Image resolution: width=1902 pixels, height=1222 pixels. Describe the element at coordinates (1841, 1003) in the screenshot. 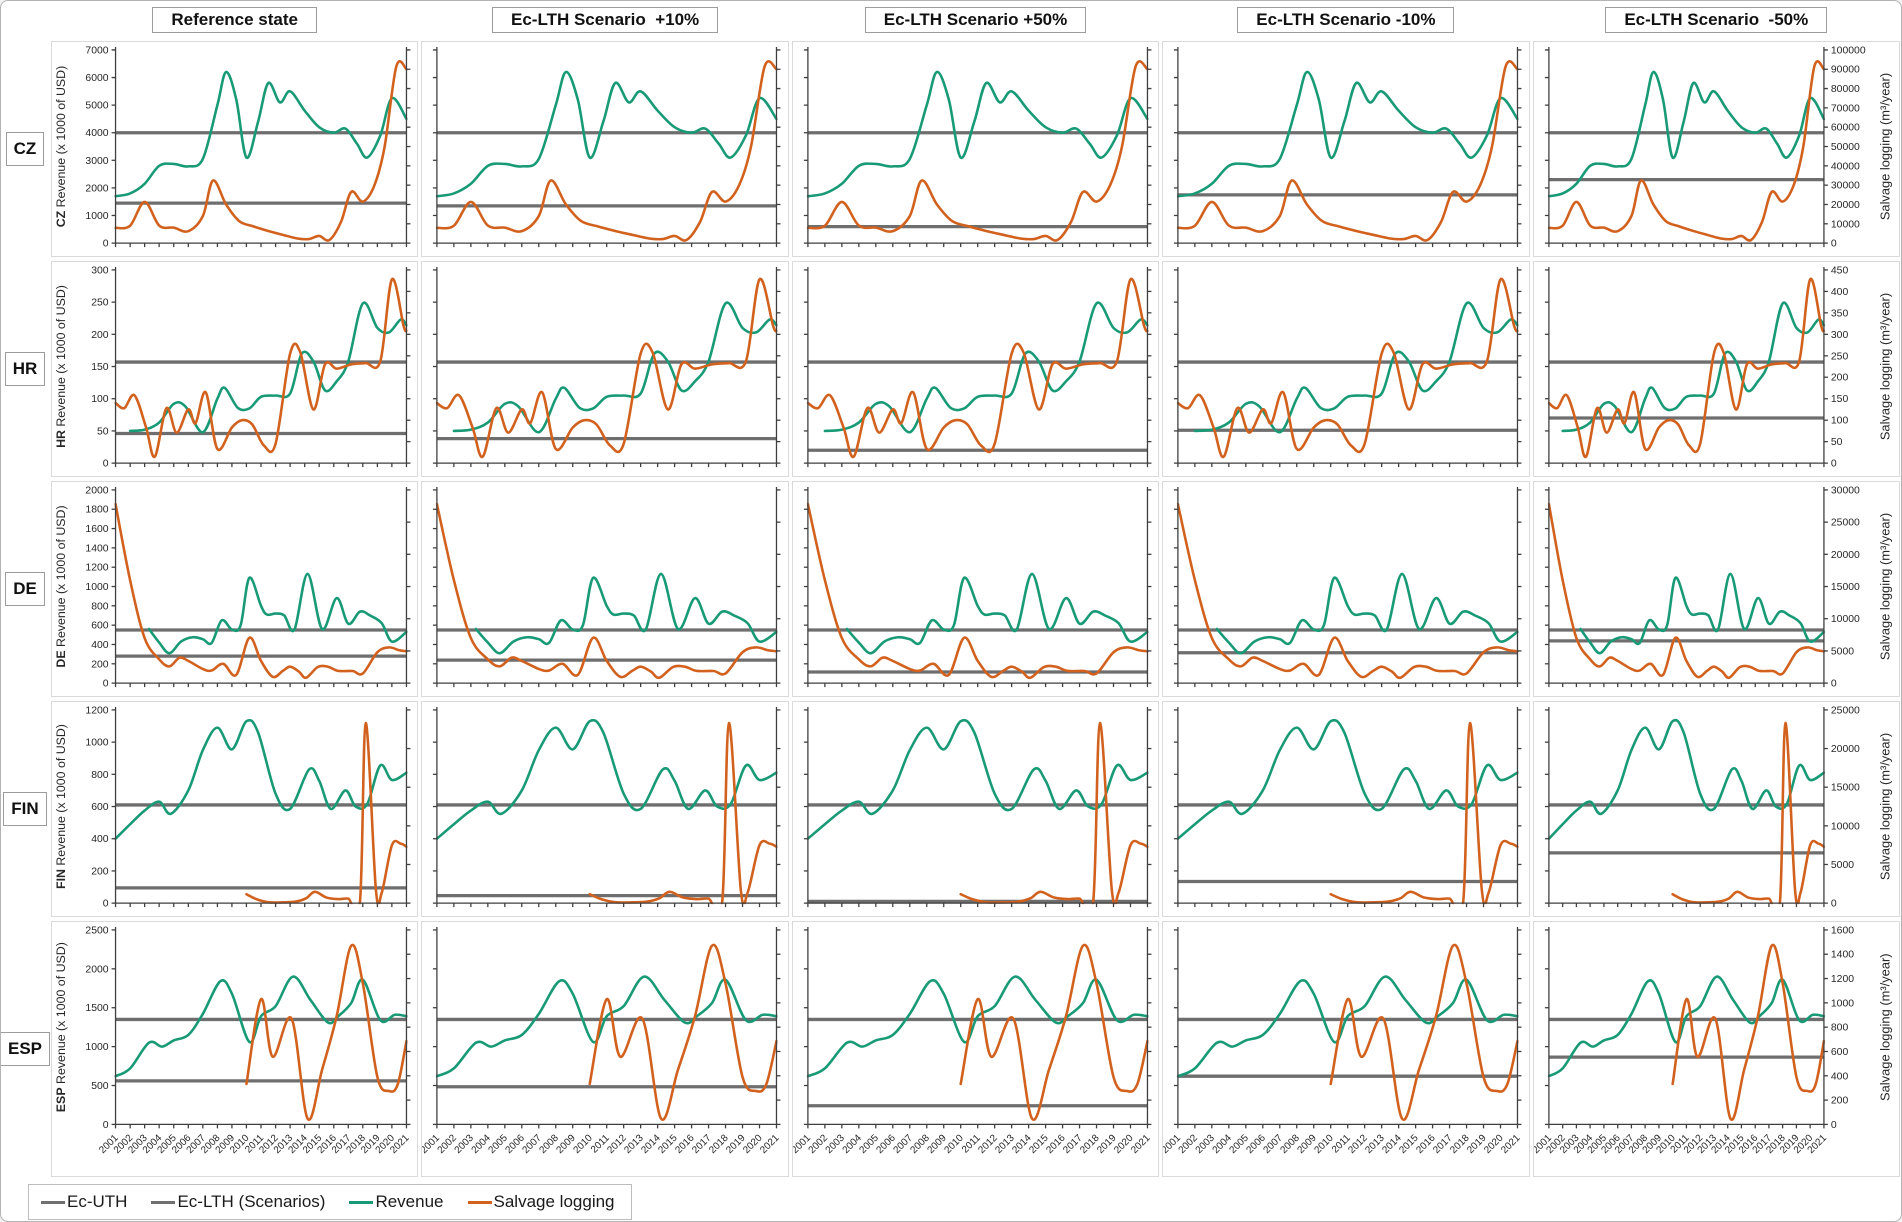

I see `right-axis-tick-label: 1000` at that location.